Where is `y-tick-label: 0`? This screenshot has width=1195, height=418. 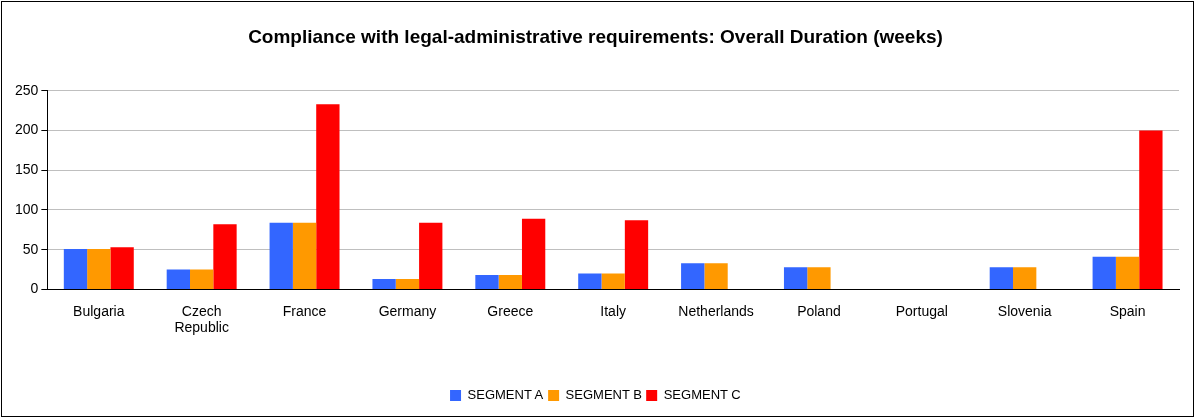
y-tick-label: 0 is located at coordinates (34, 288).